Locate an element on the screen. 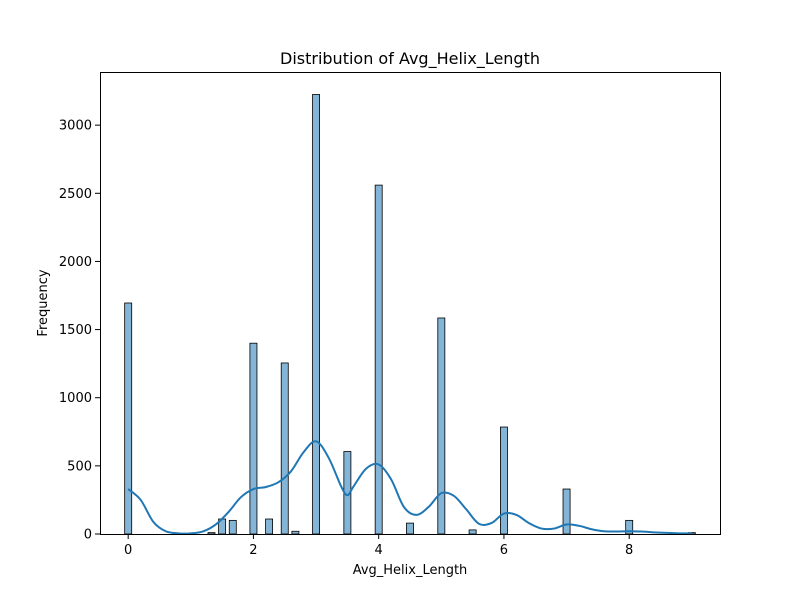 The image size is (800, 600). y-tick-label: 0 is located at coordinates (88, 535).